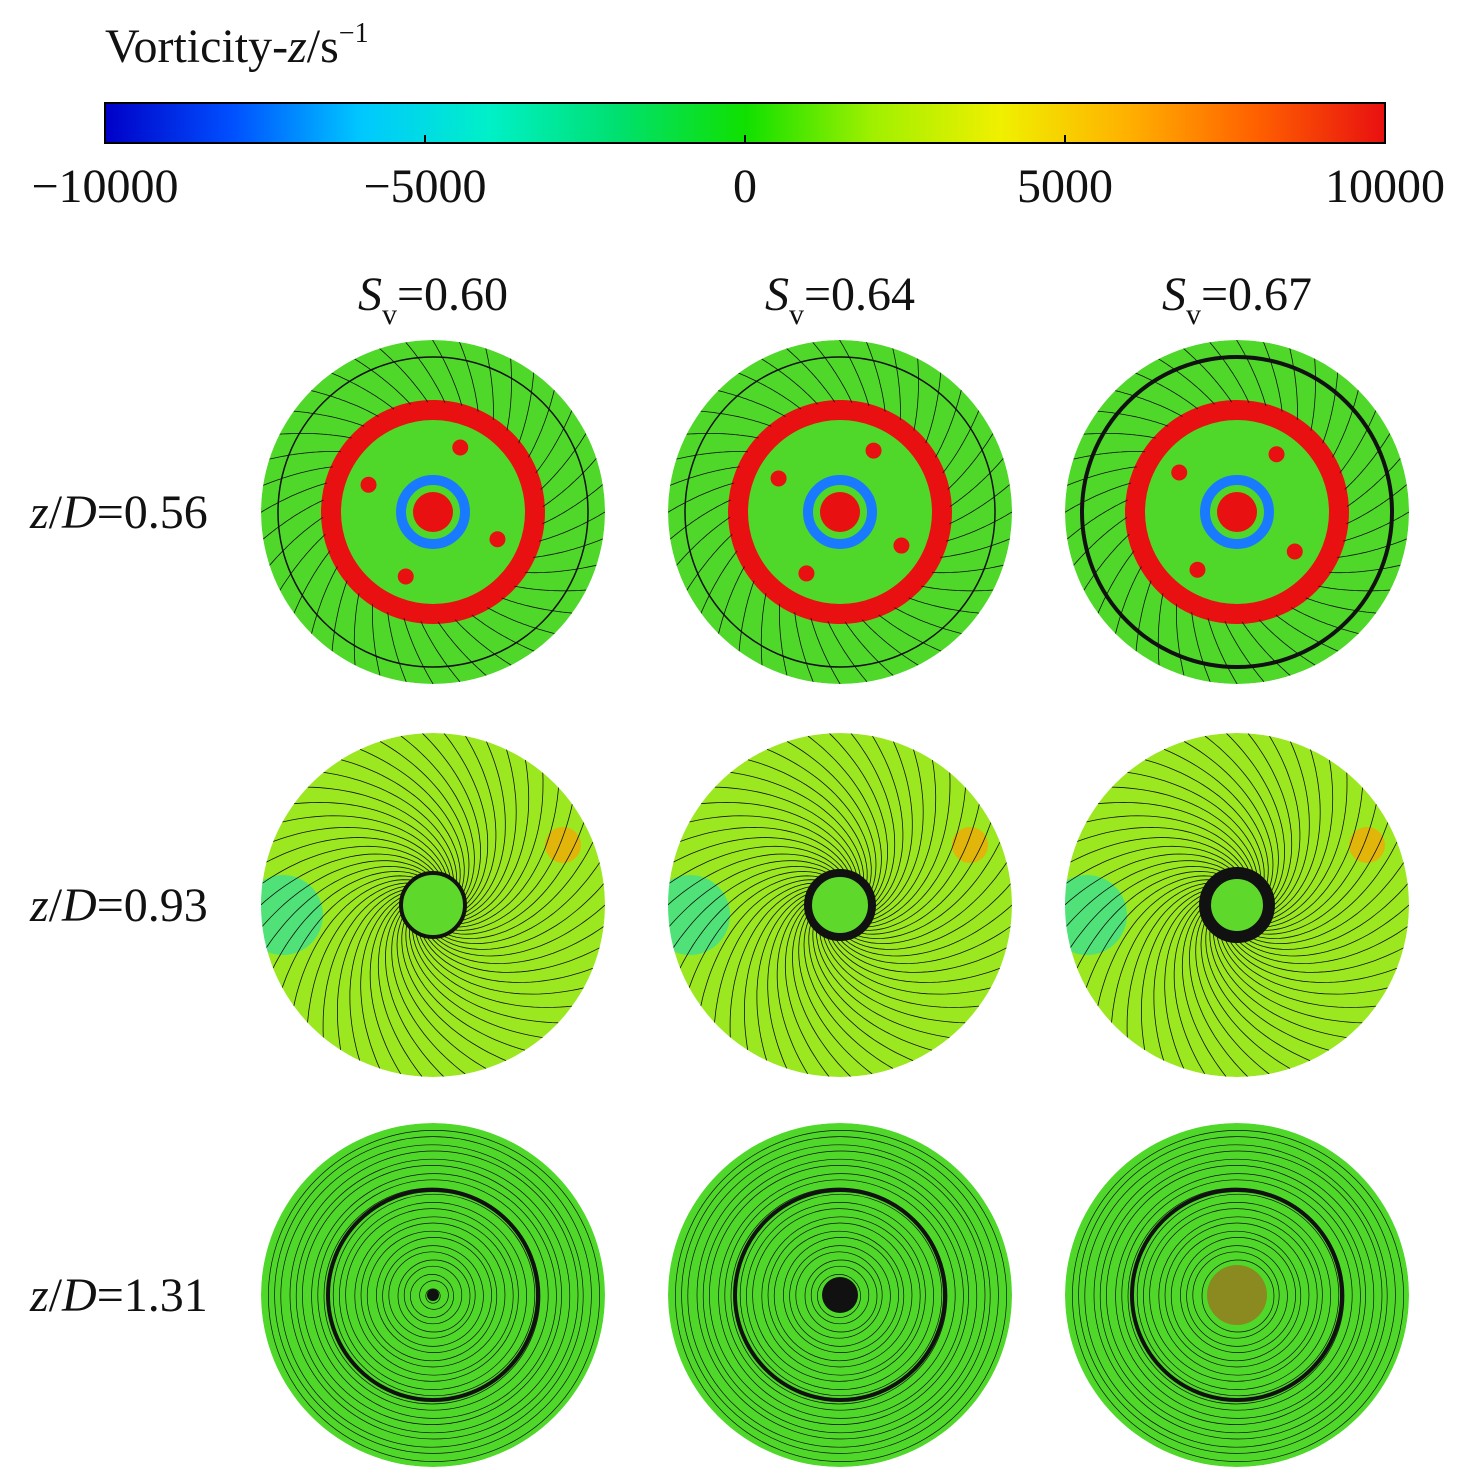  Describe the element at coordinates (452, 294) in the screenshot. I see `value-text: =0.60` at that location.